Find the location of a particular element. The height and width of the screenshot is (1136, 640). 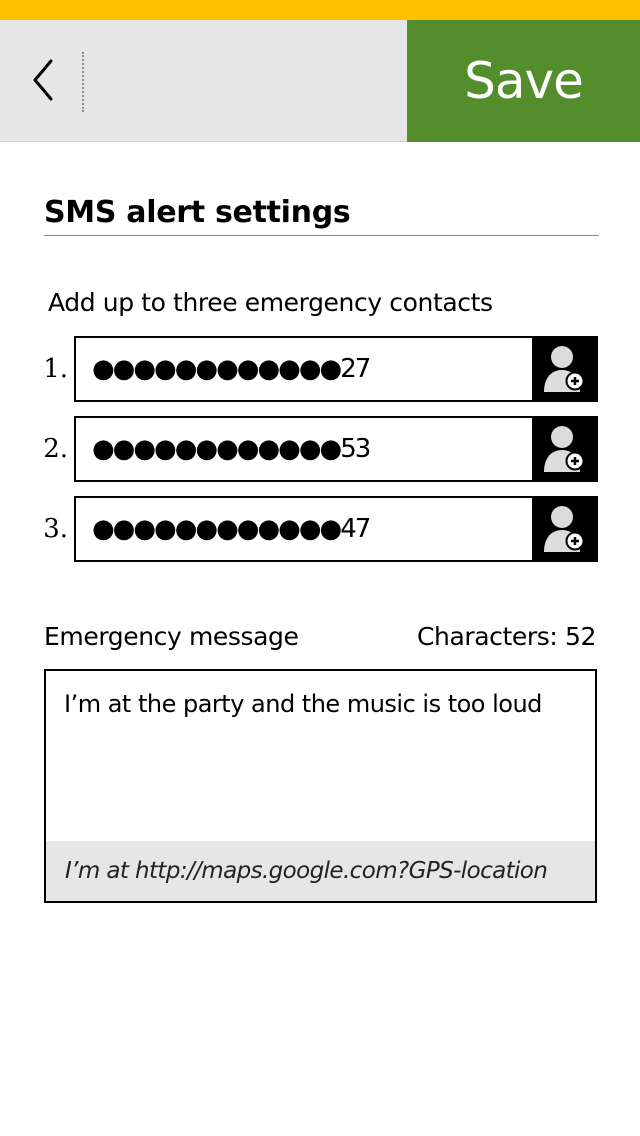

contact-phone-field-1: ●●●●●●●●●●●●27 is located at coordinates (336, 369).